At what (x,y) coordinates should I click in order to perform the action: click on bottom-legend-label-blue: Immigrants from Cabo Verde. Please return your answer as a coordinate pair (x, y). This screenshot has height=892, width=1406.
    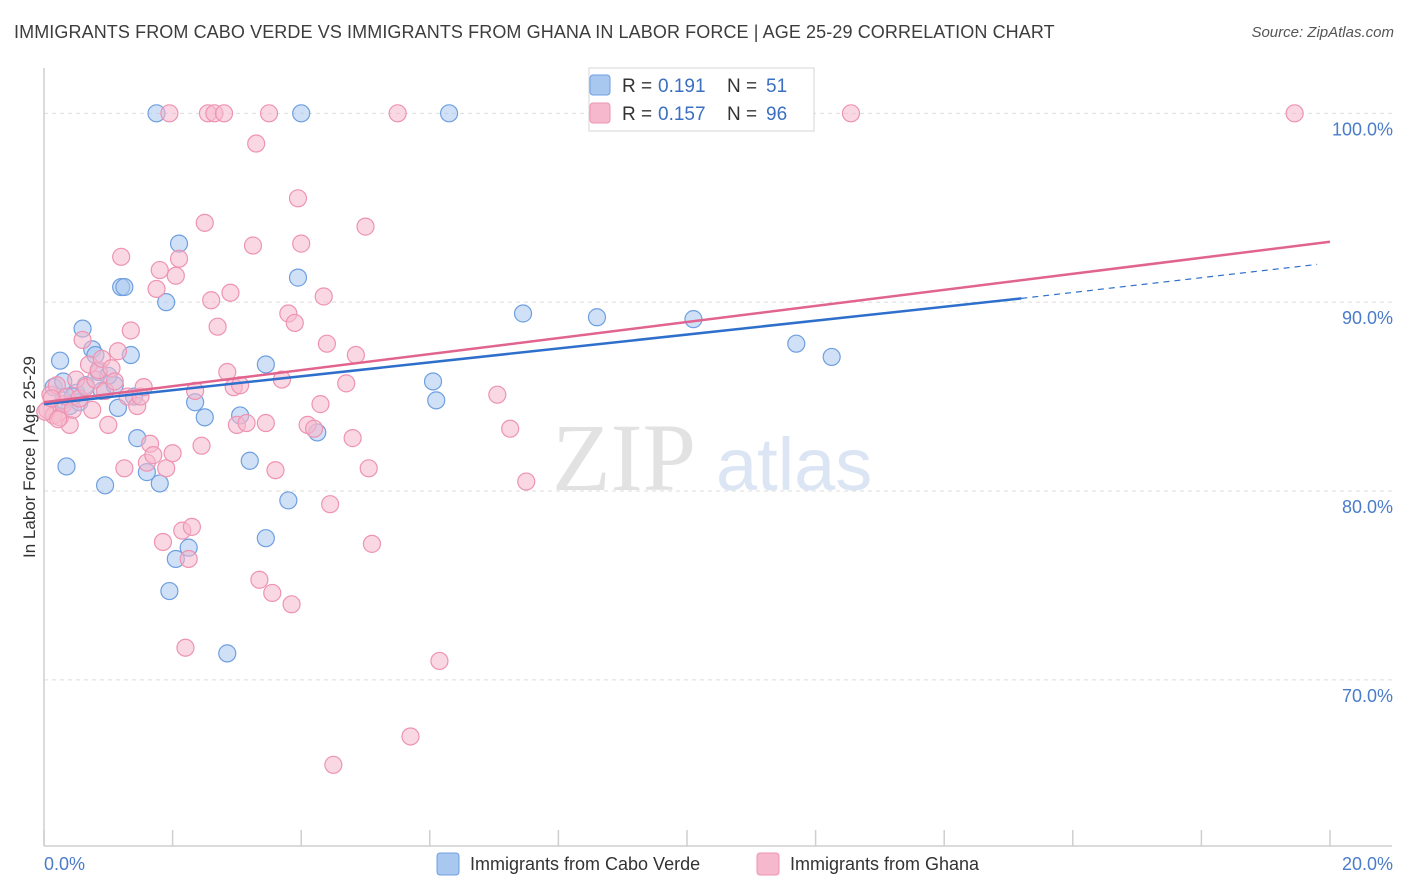
    Looking at the image, I should click on (585, 864).